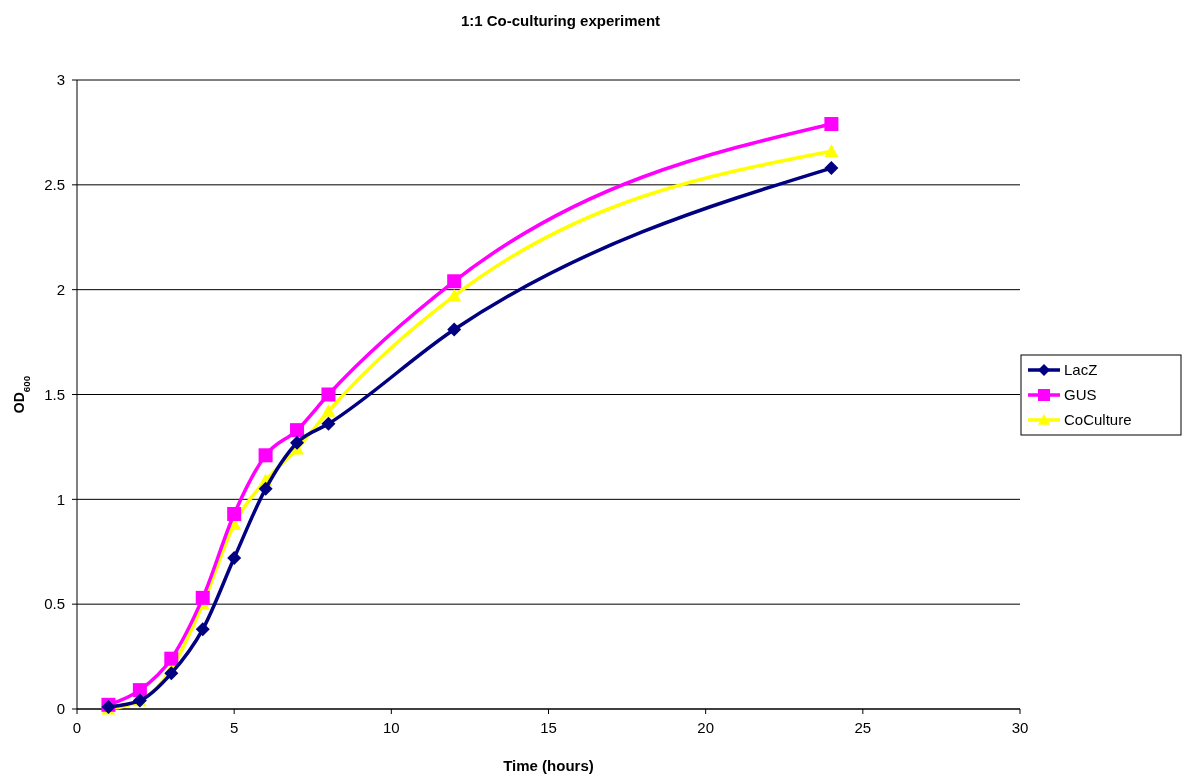 The width and height of the screenshot is (1186, 776). What do you see at coordinates (863, 727) in the screenshot?
I see `x-tick-label: 25` at bounding box center [863, 727].